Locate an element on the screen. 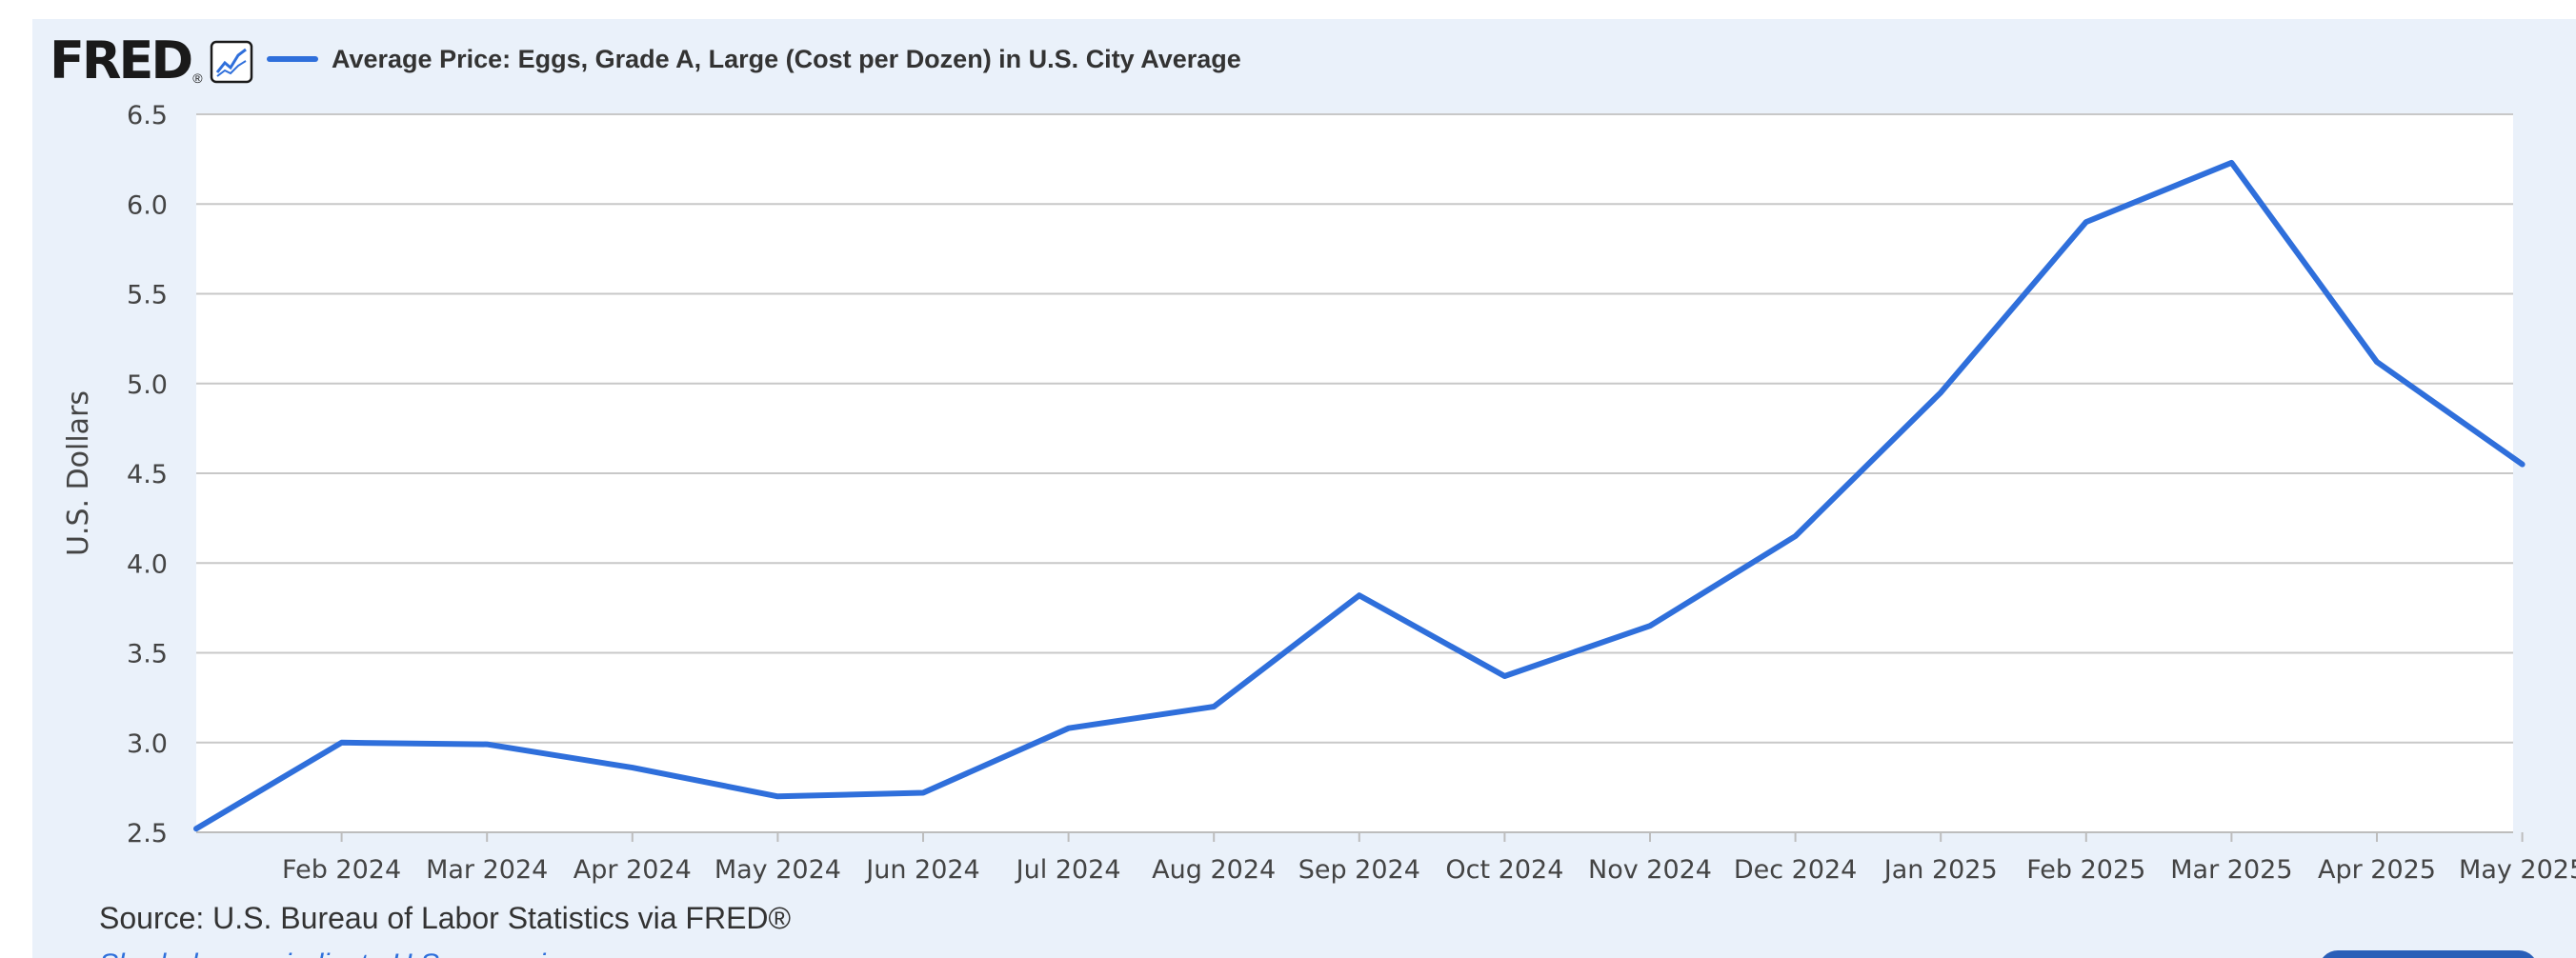 The height and width of the screenshot is (958, 2576). x-tick-label: Sep 2024 is located at coordinates (1359, 870).